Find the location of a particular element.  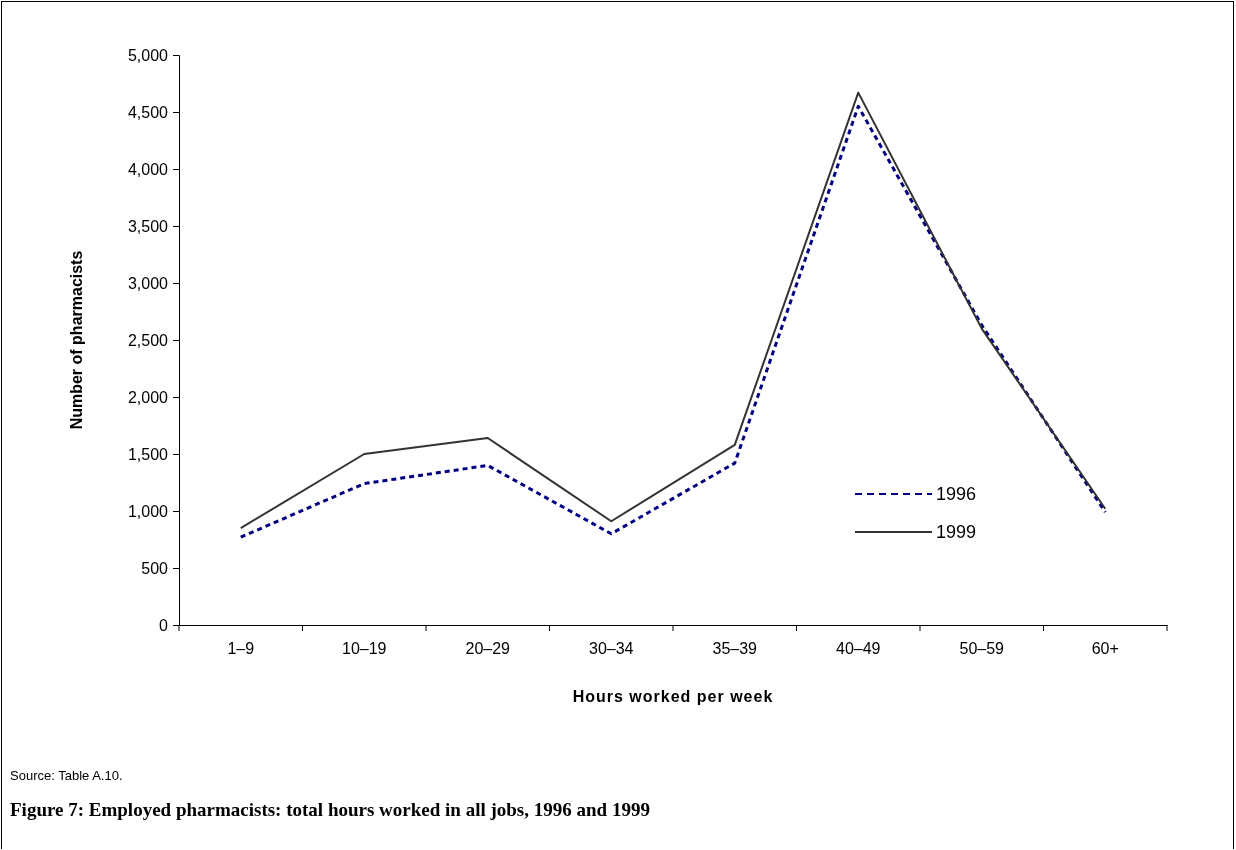

x-tick-label: 10–19 is located at coordinates (364, 648).